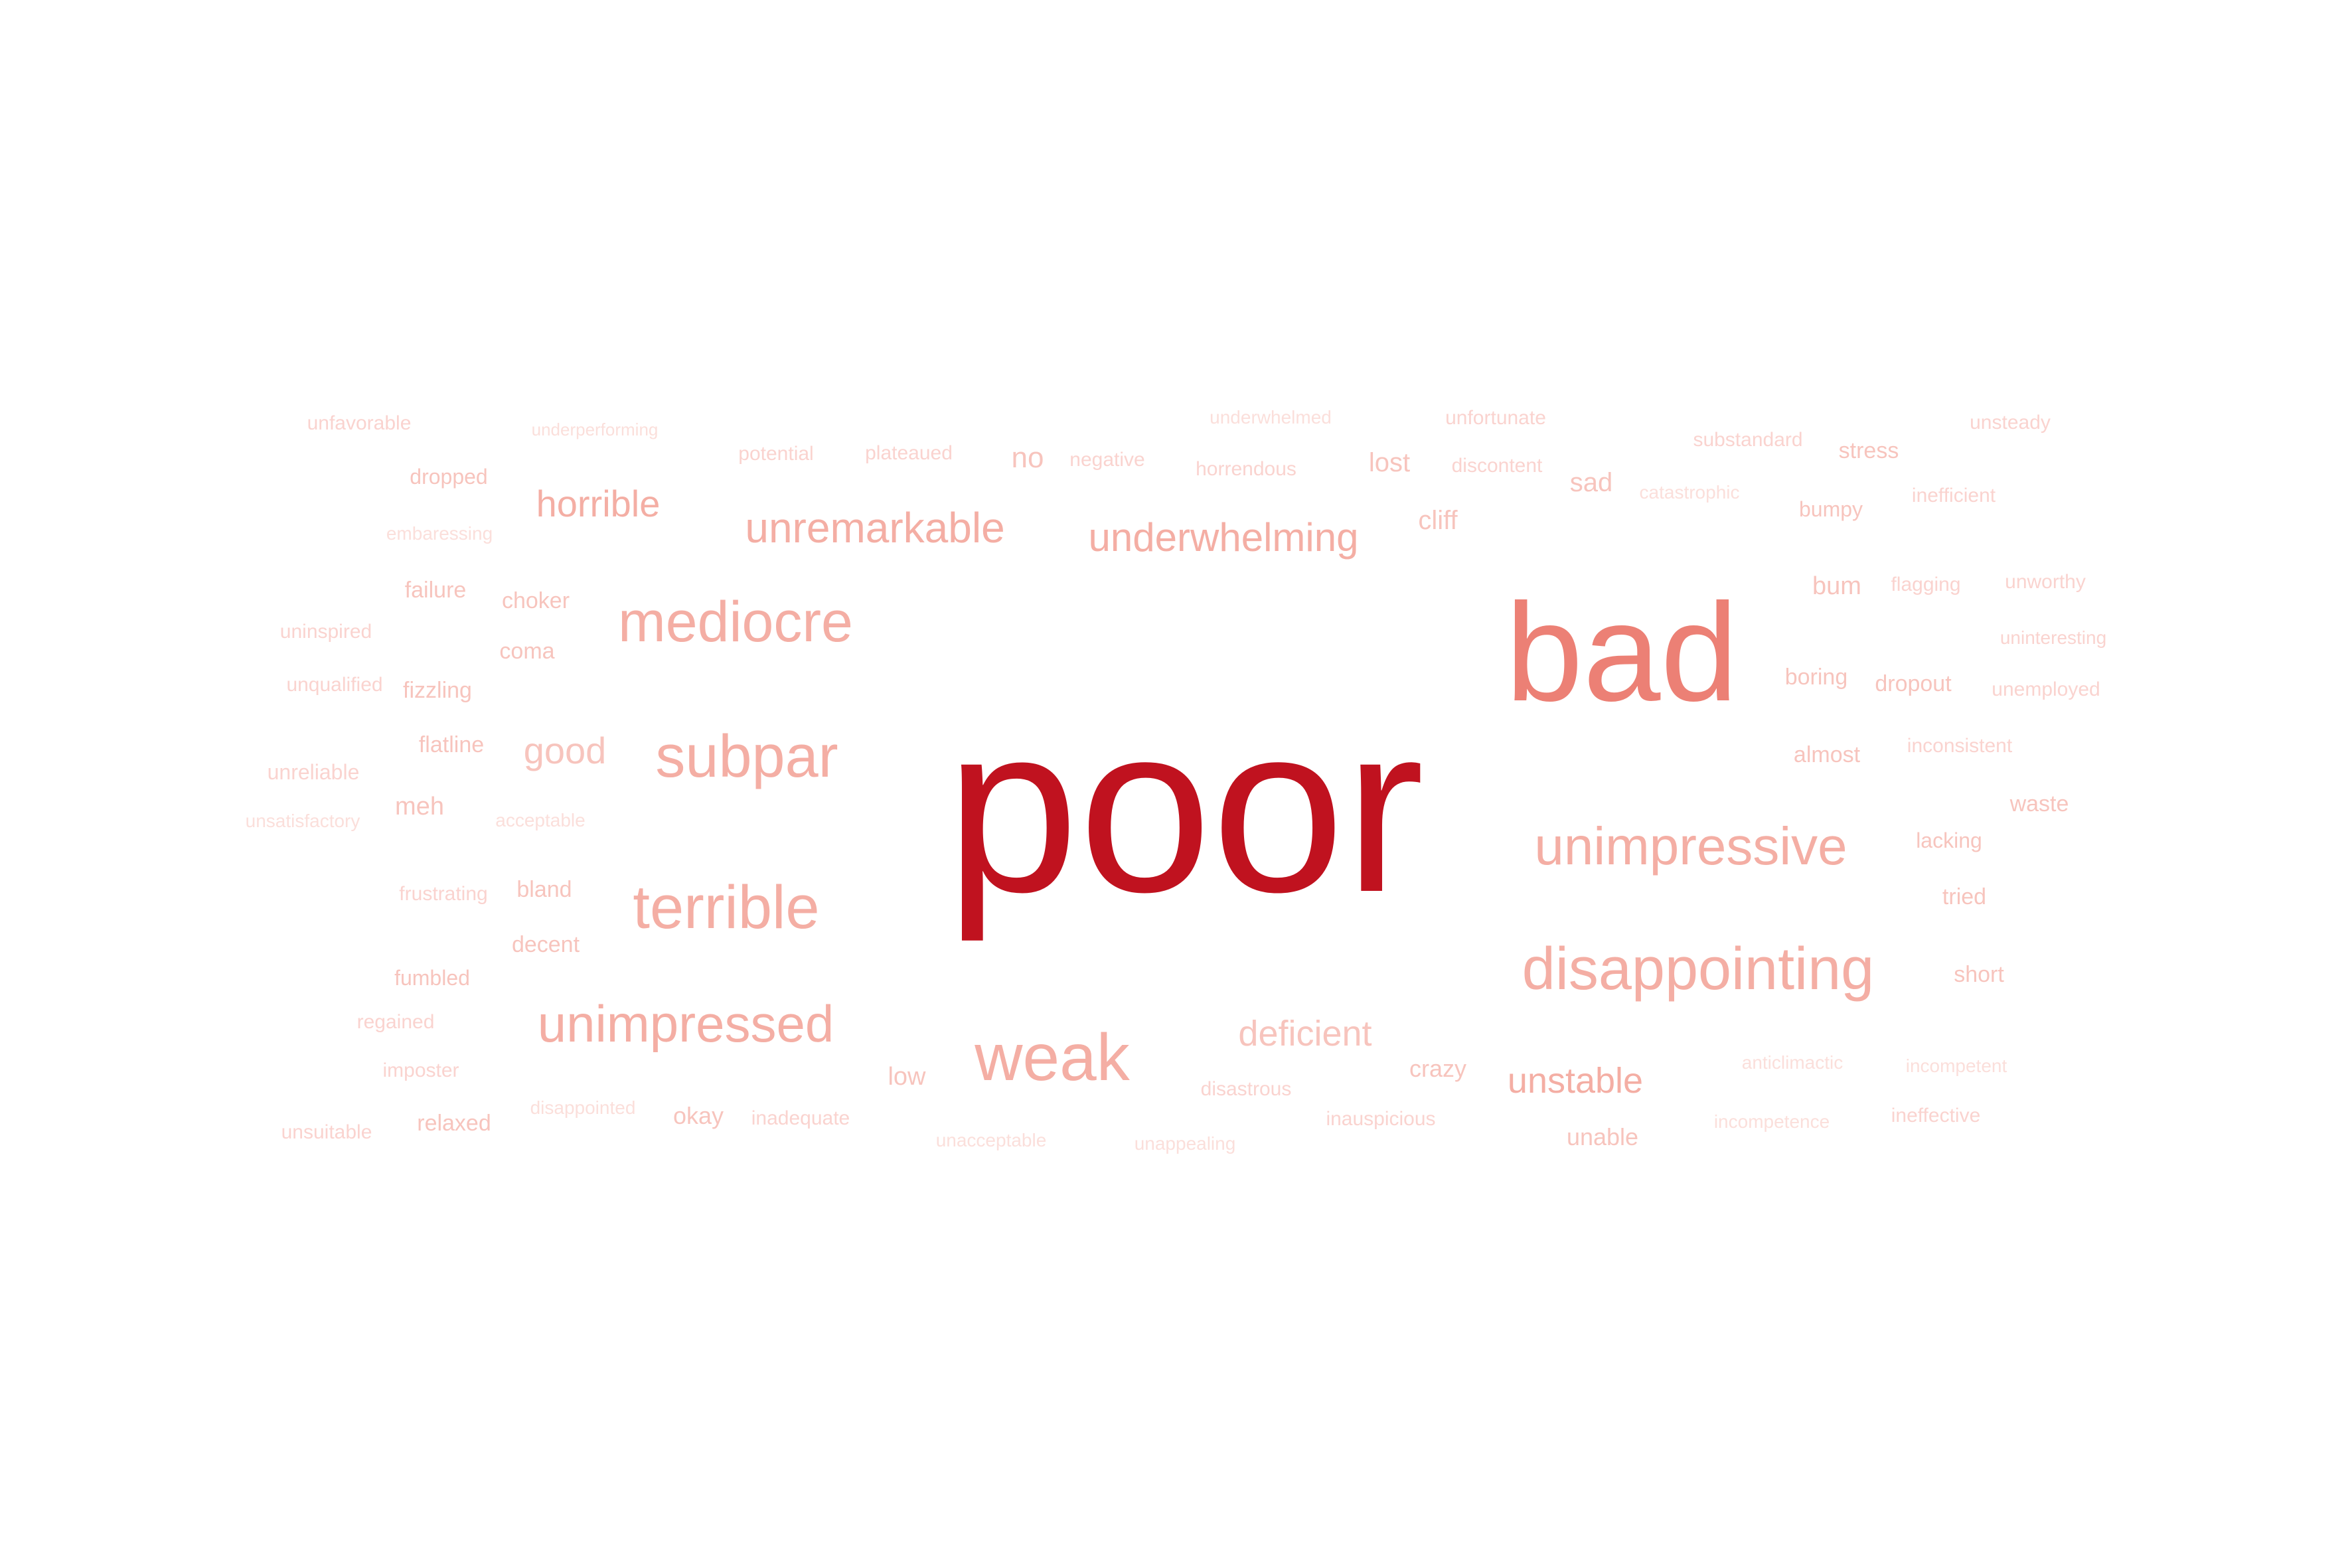 Image resolution: width=2352 pixels, height=1568 pixels. I want to click on word-unworthy: unworthy, so click(2046, 582).